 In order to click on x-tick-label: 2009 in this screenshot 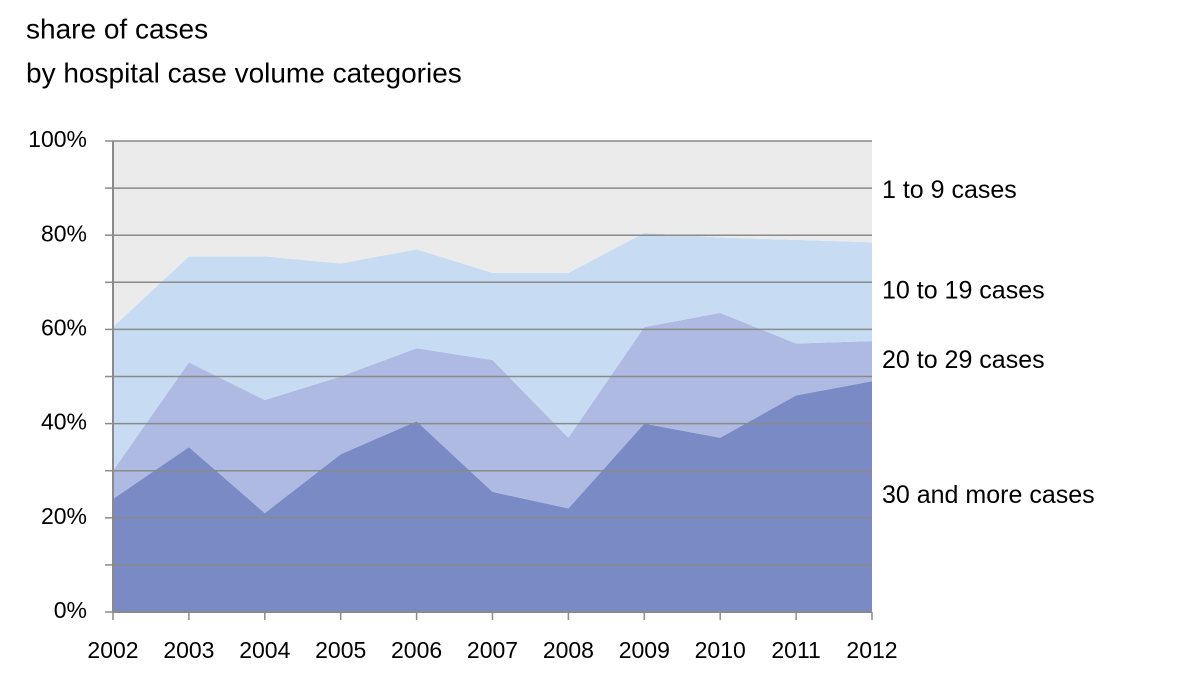, I will do `click(644, 650)`.